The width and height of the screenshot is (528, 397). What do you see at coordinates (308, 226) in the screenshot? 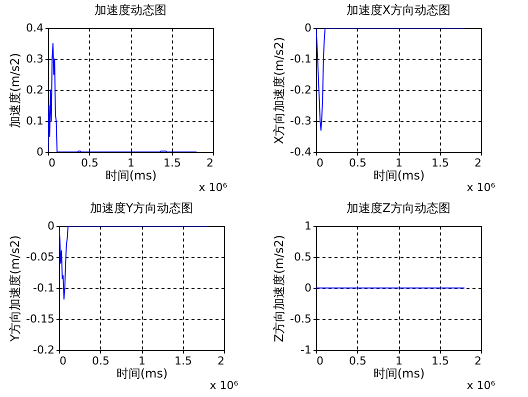
I see `y-tick-label: 1` at bounding box center [308, 226].